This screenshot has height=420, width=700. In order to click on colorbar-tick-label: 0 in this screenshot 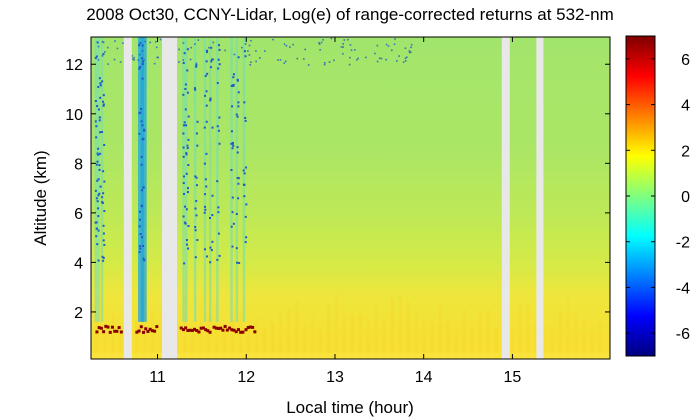, I will do `click(685, 197)`.